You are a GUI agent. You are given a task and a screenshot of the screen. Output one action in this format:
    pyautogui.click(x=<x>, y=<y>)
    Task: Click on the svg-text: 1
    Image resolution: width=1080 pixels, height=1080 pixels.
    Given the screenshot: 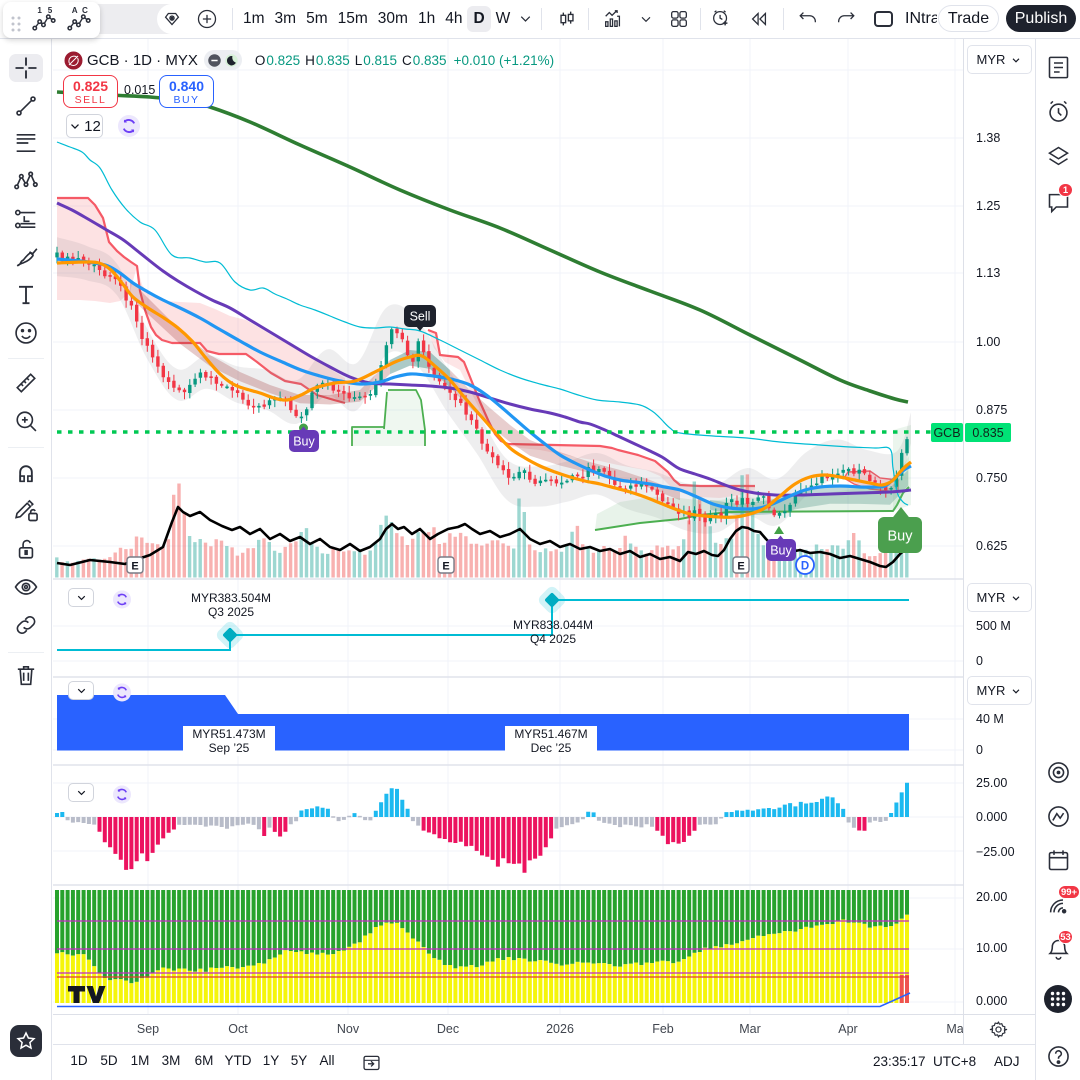 What is the action you would take?
    pyautogui.click(x=39, y=11)
    